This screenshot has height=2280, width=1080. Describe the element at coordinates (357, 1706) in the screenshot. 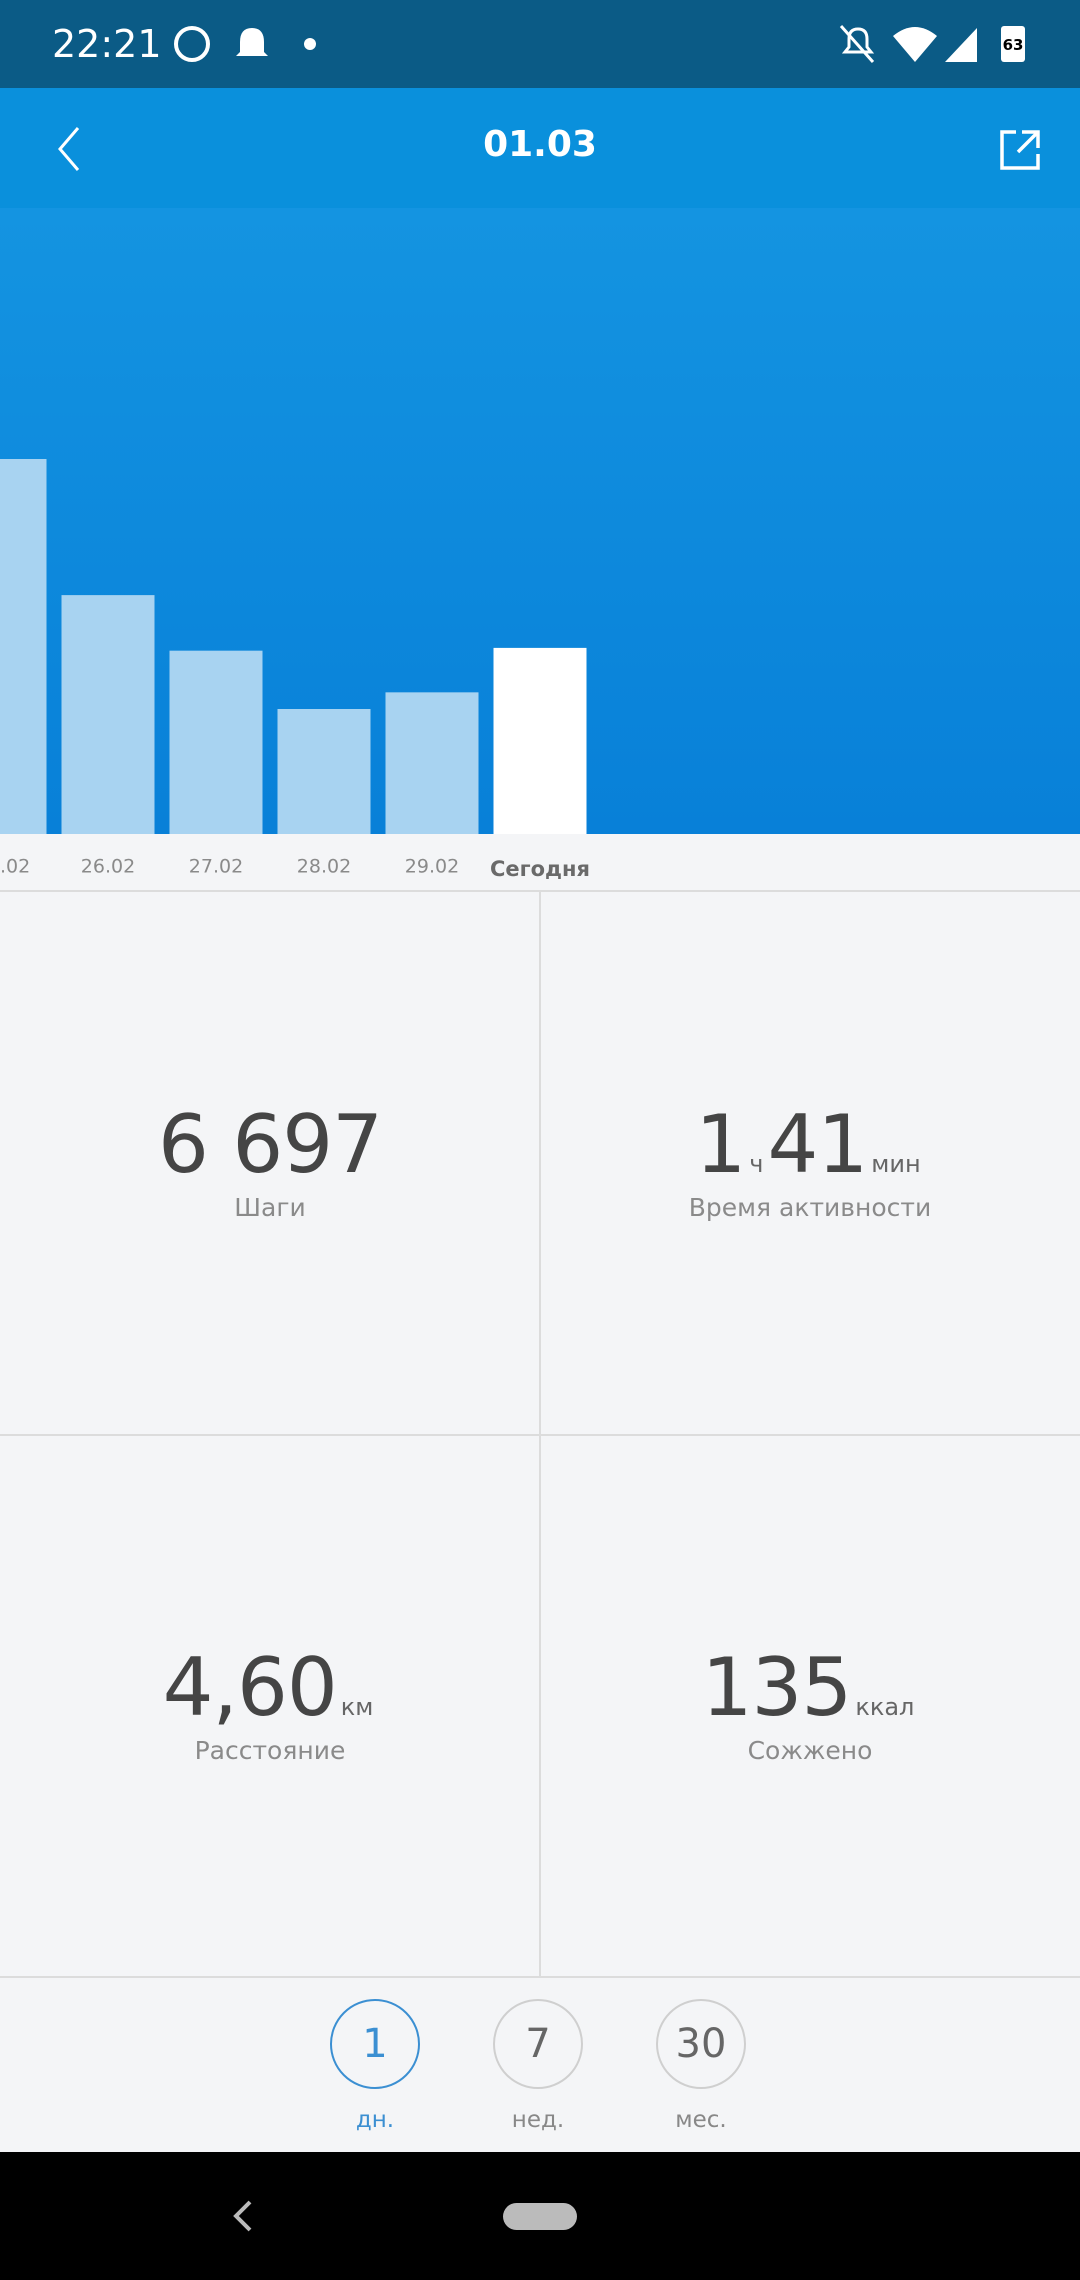

I see `stat-unit: км` at that location.